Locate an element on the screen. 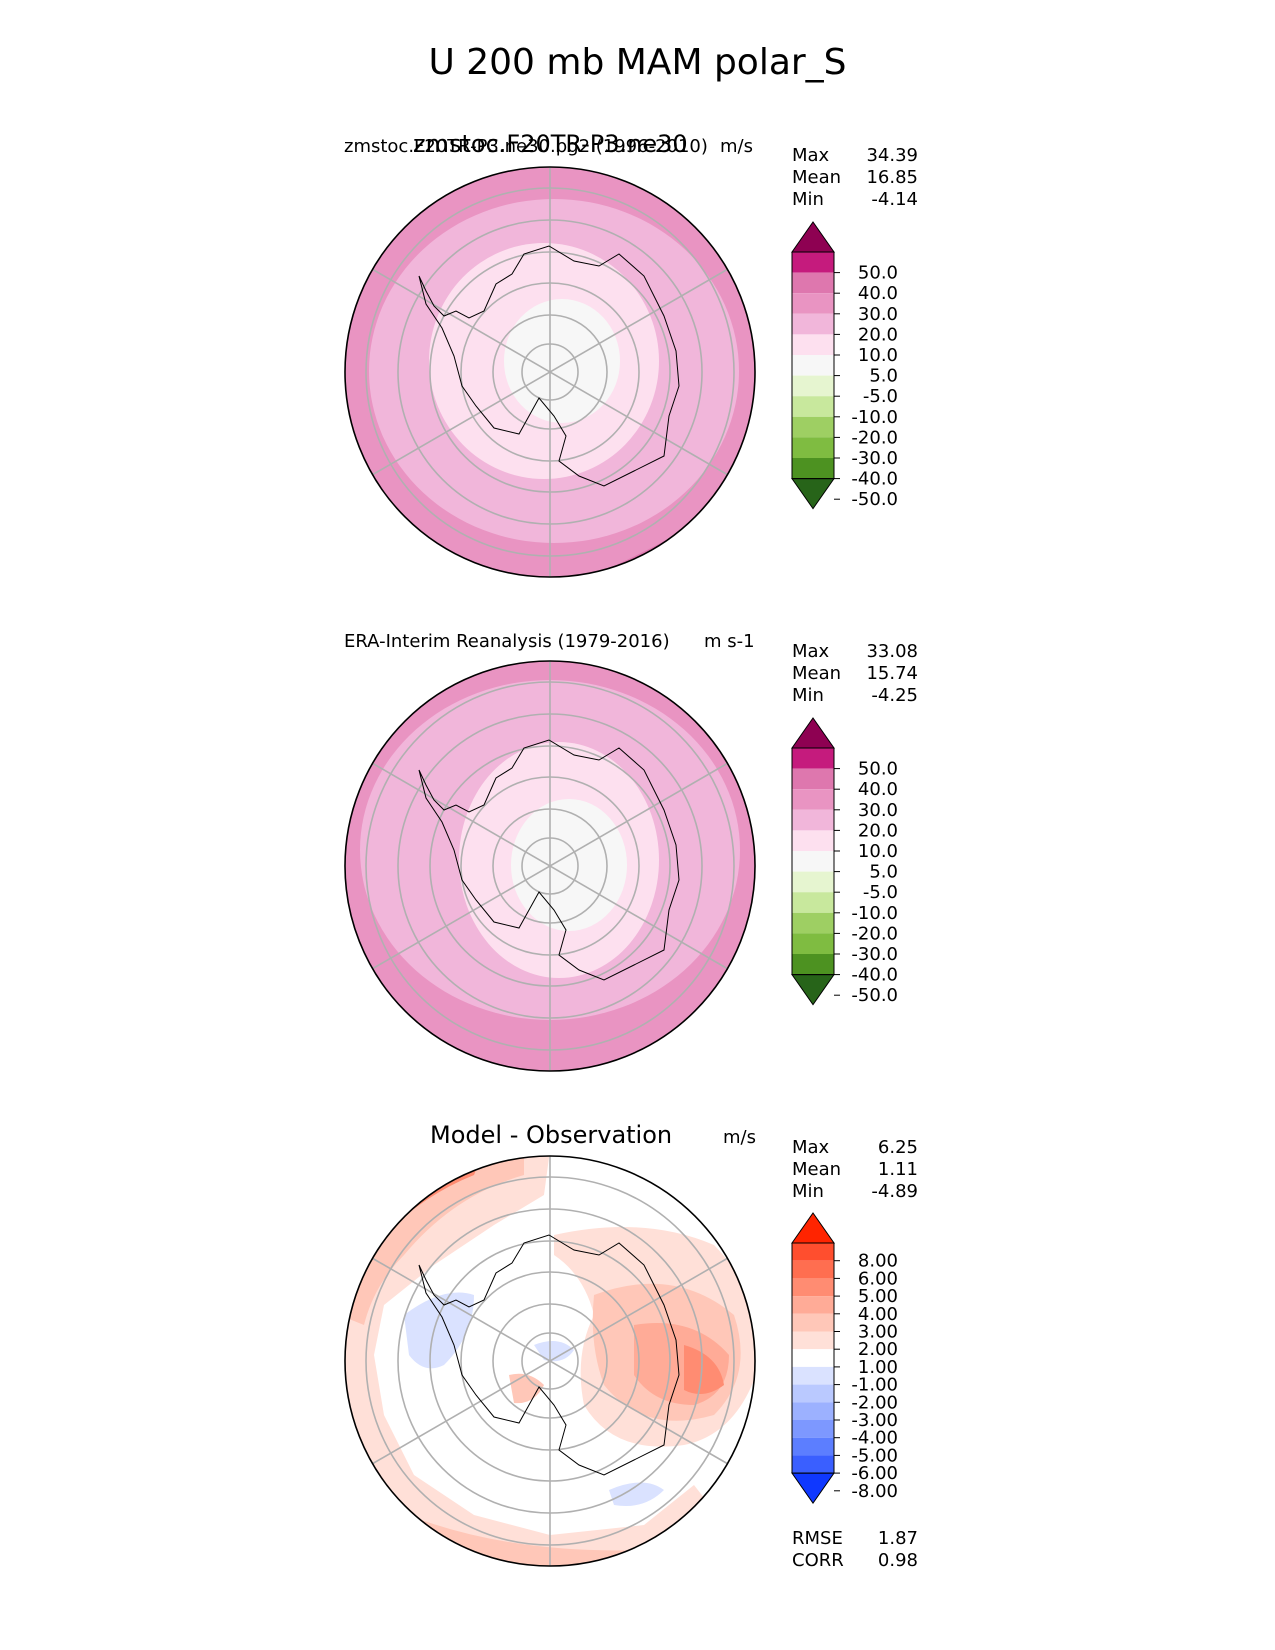  panel1-stat-max: Max 34.39 is located at coordinates (855, 155).